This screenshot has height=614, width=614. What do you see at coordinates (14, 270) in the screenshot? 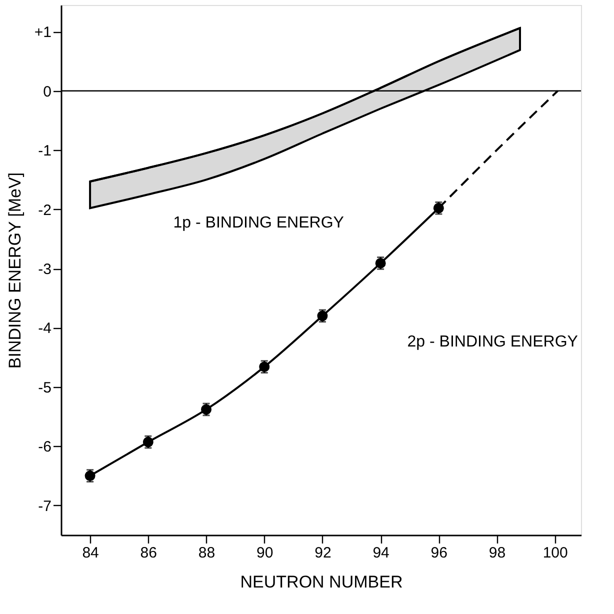
I see `y-axis-title: BINDING ENERGY [MeV]` at bounding box center [14, 270].